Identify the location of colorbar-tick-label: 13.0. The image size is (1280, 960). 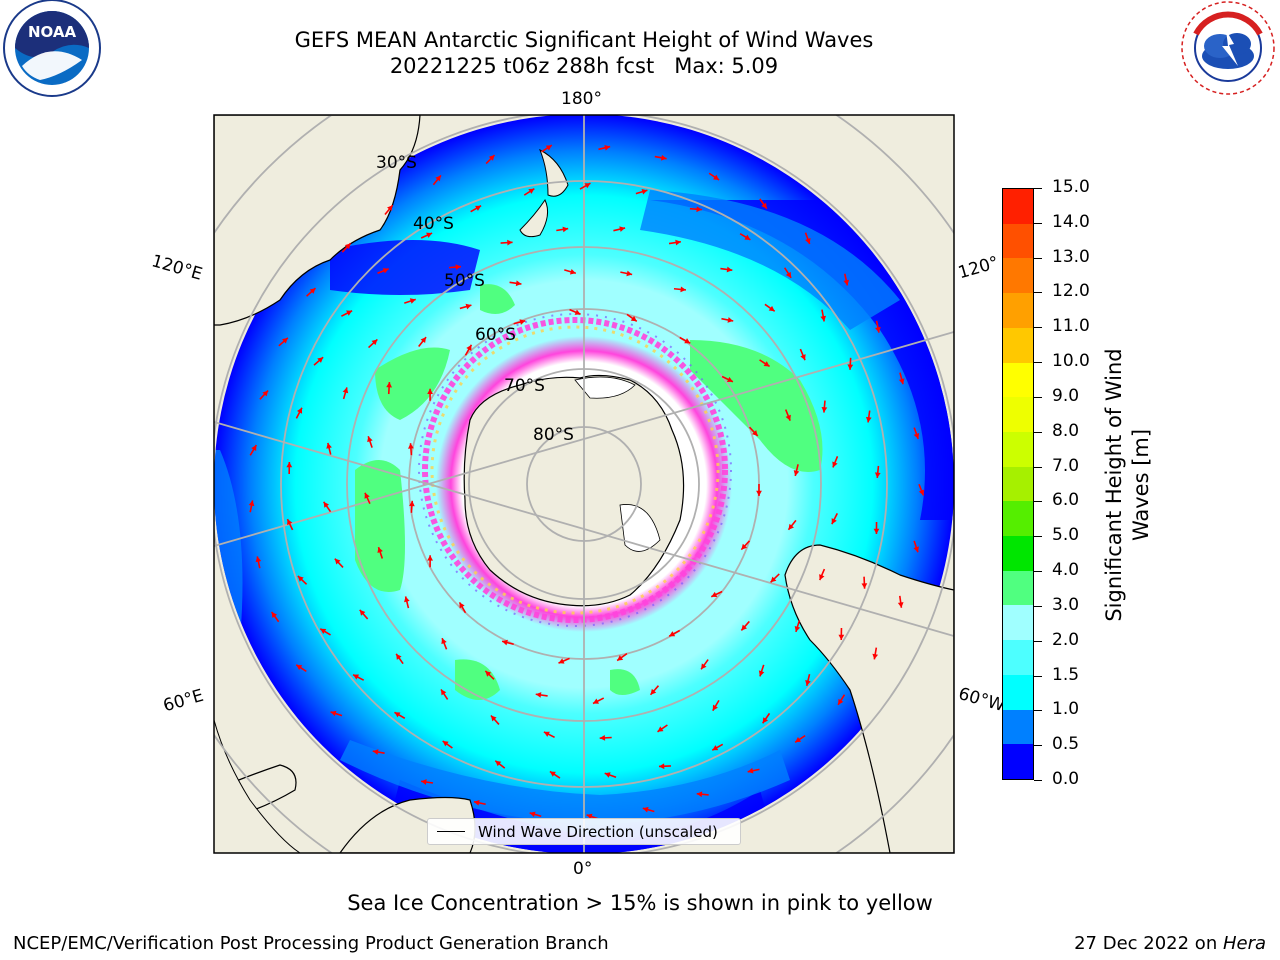
(1071, 256).